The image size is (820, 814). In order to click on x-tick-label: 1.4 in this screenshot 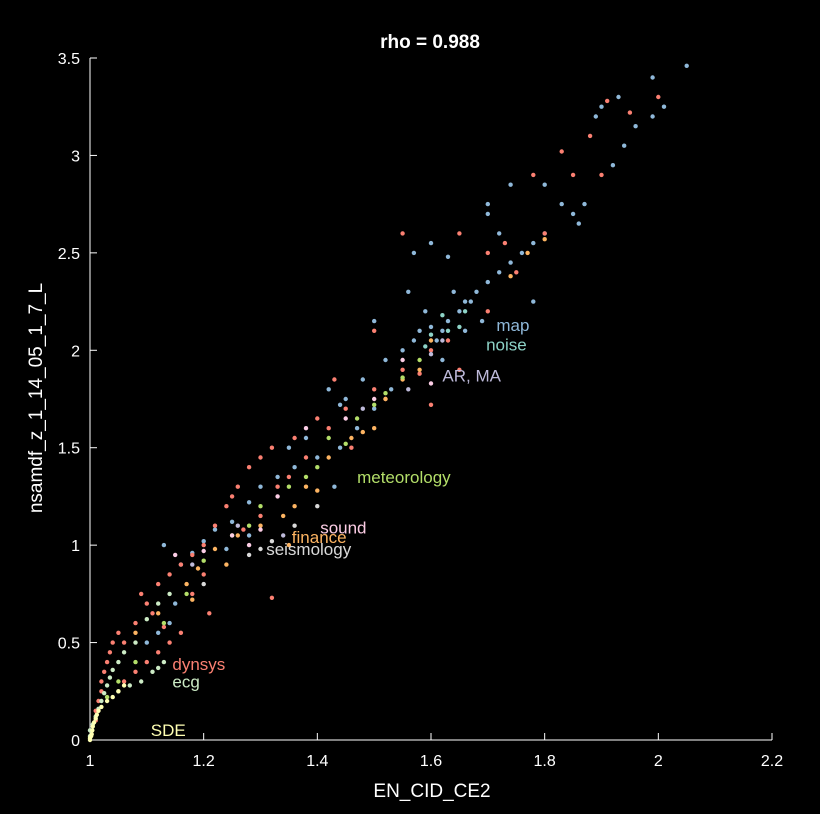, I will do `click(317, 761)`.